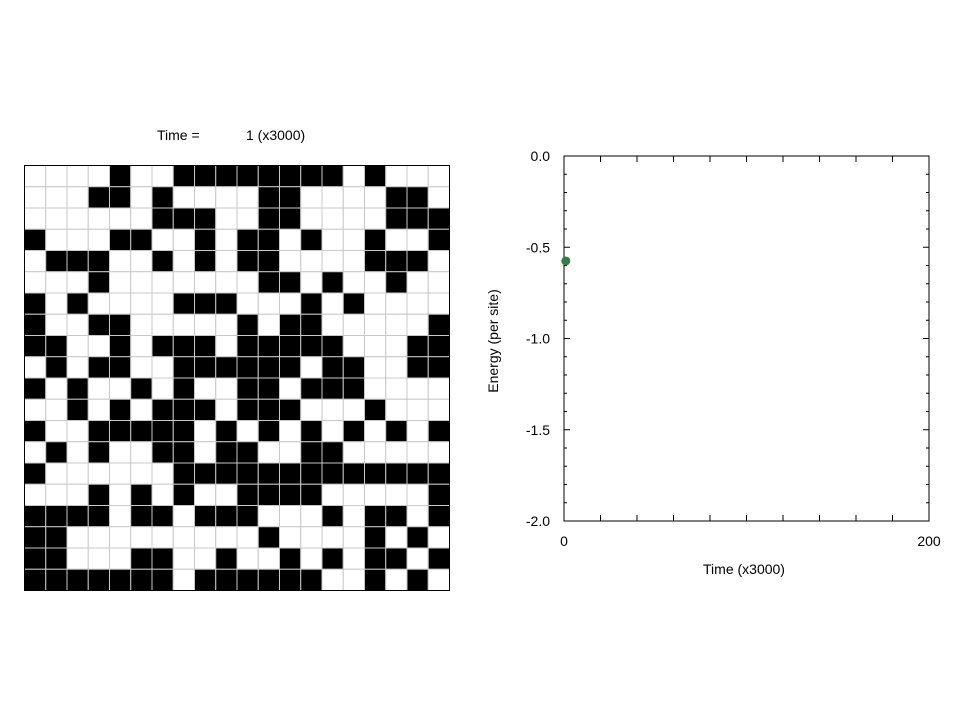 This screenshot has width=960, height=720. Describe the element at coordinates (750, 541) in the screenshot. I see `x-tick-labels: 0 200` at that location.